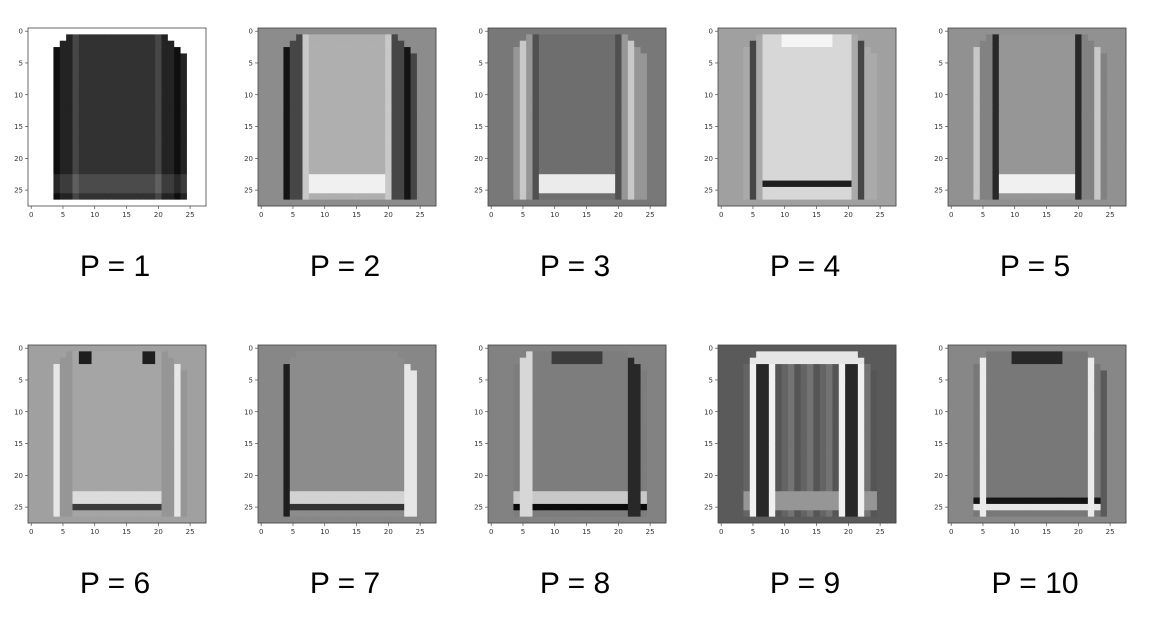 The image size is (1152, 633). Describe the element at coordinates (345, 267) in the screenshot. I see `panel-caption: P = 2` at that location.